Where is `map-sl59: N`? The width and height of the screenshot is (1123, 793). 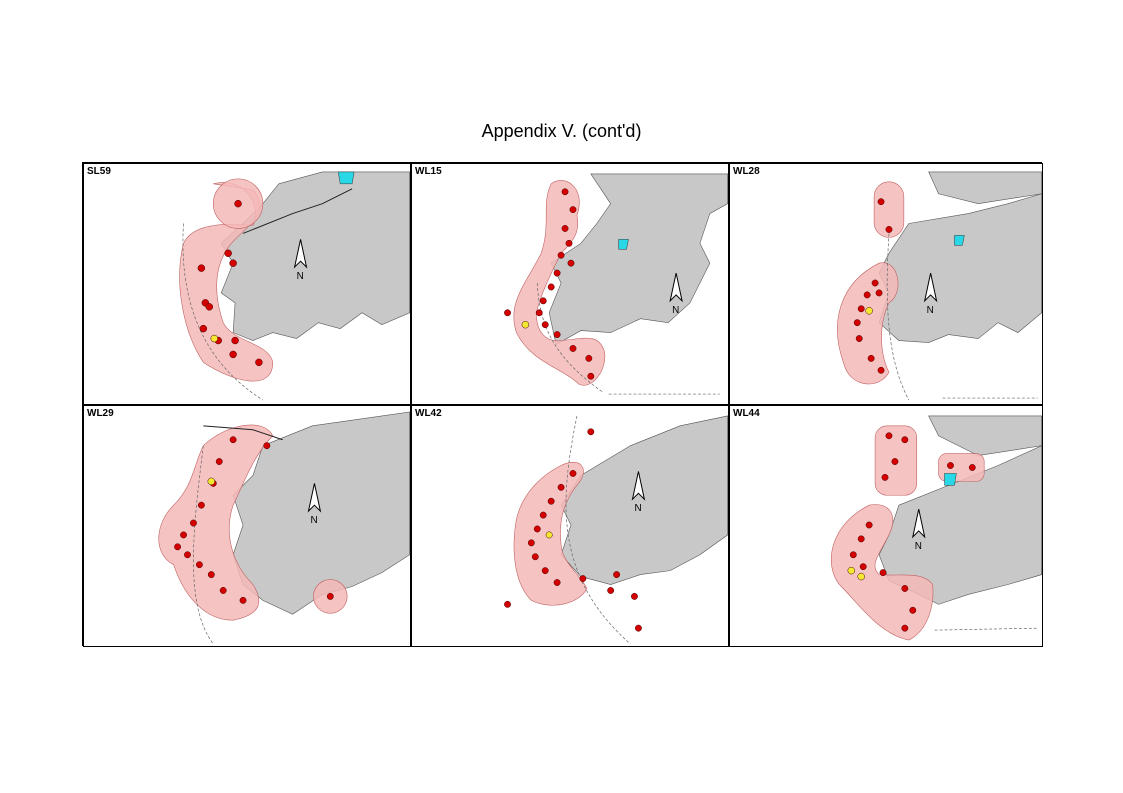 map-sl59: N is located at coordinates (294, 286).